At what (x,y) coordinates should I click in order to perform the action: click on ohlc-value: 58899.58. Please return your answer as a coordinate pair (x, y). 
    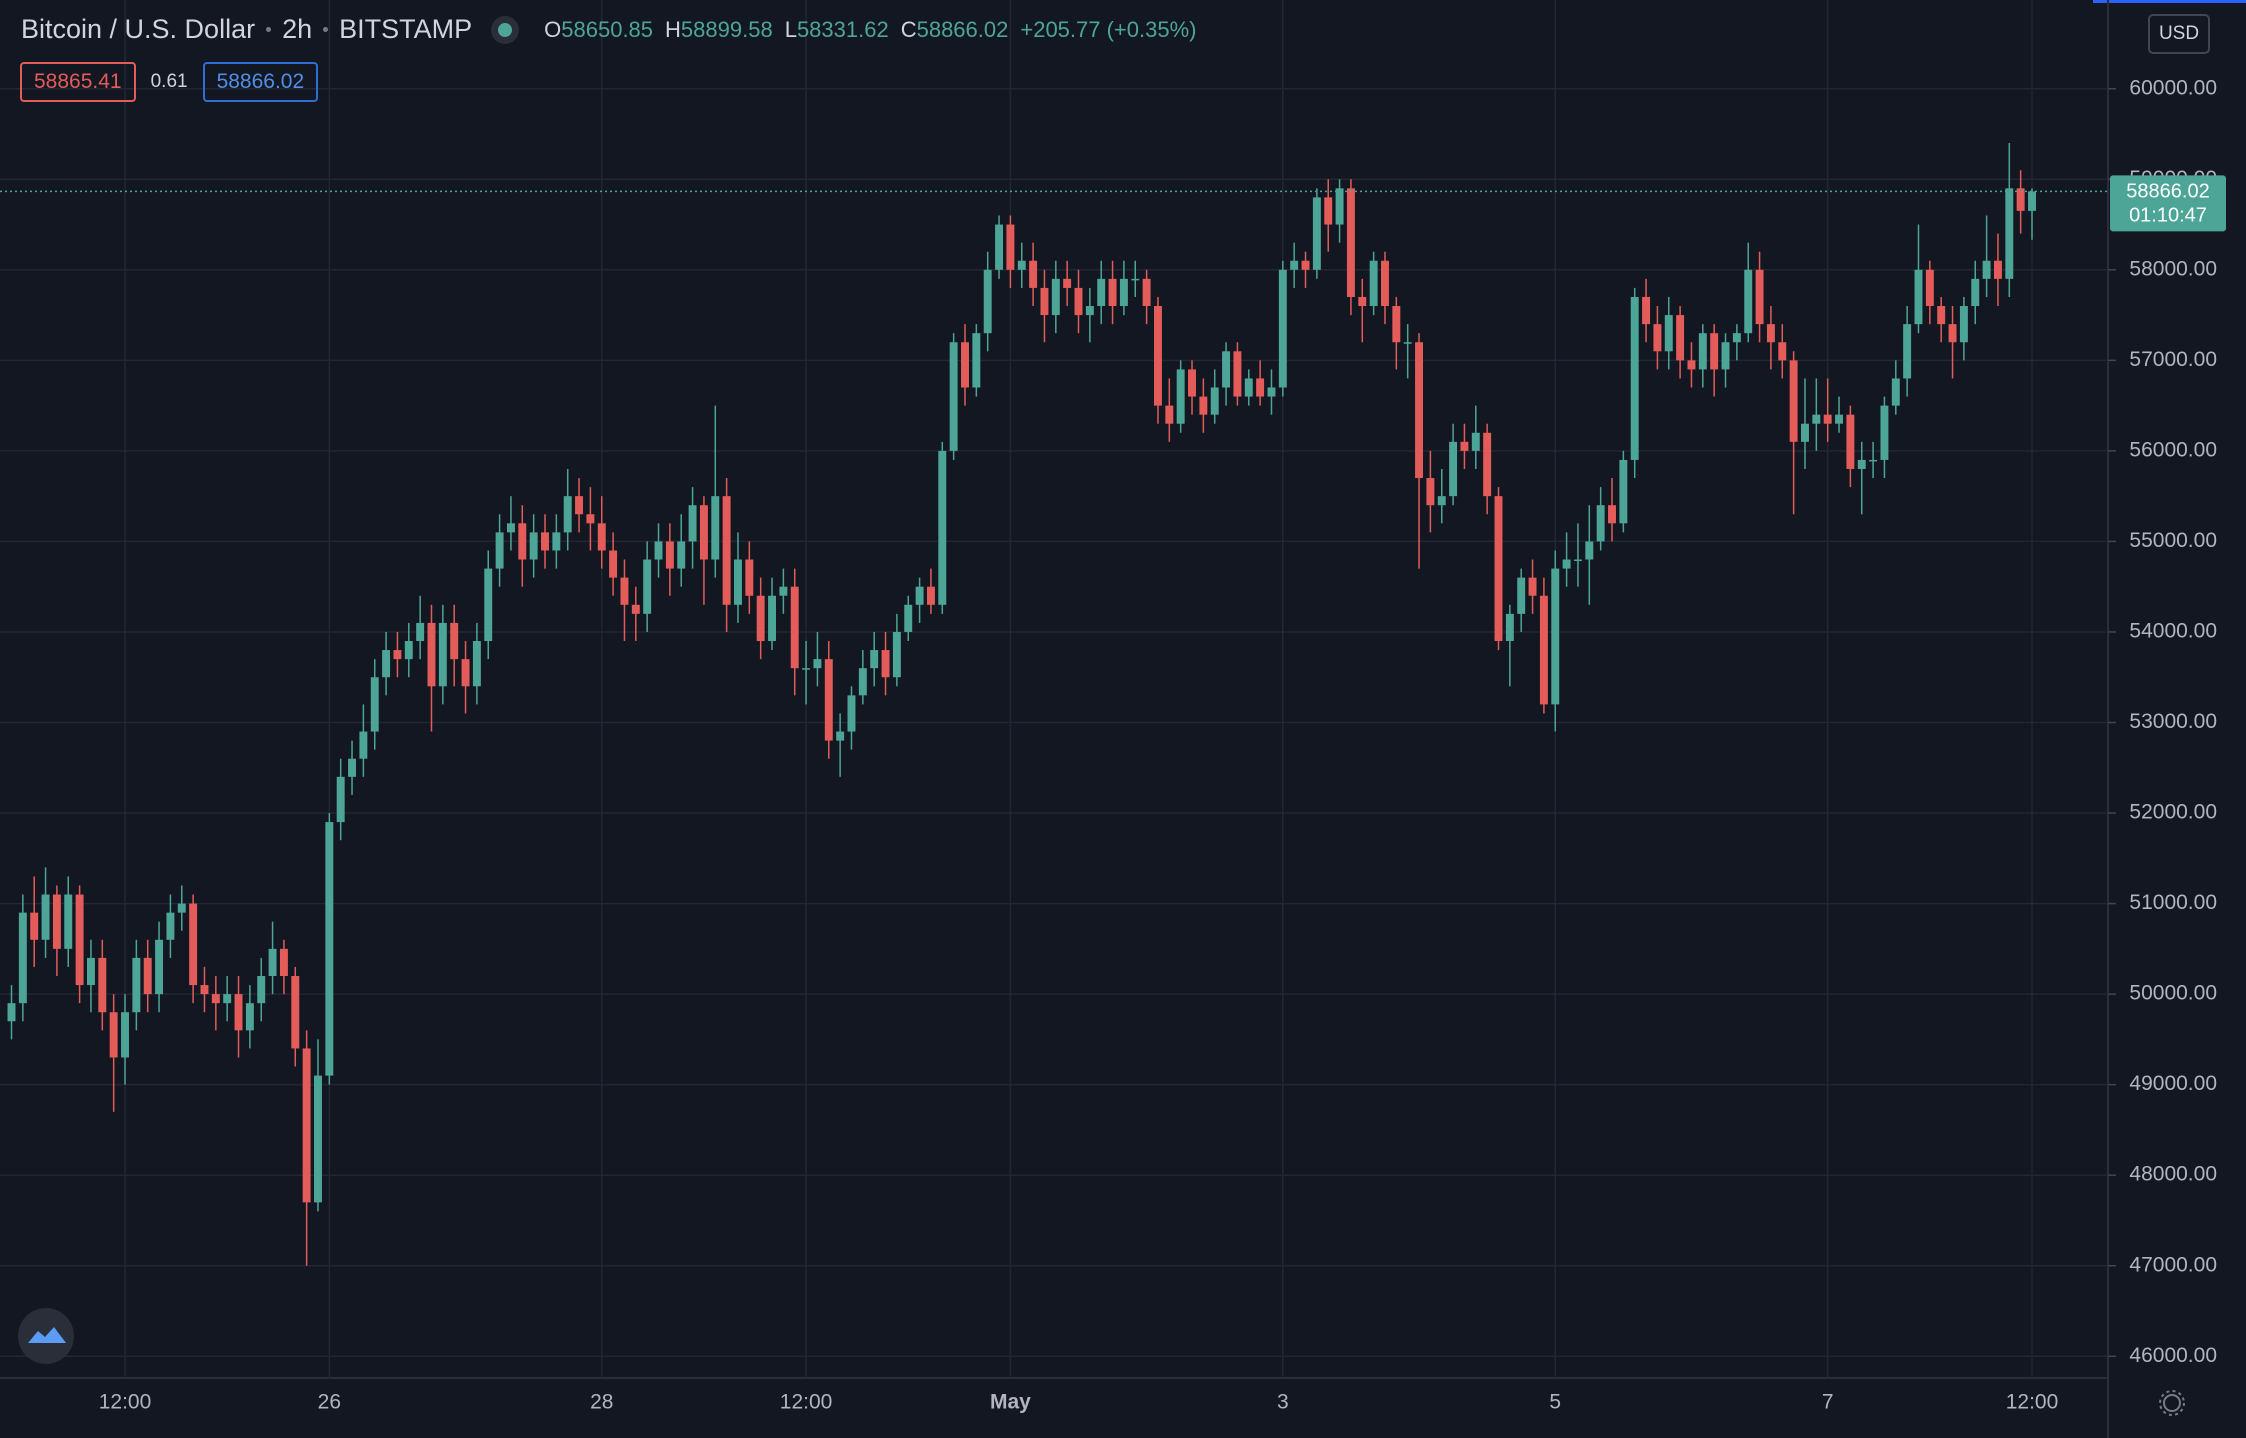
    Looking at the image, I should click on (726, 29).